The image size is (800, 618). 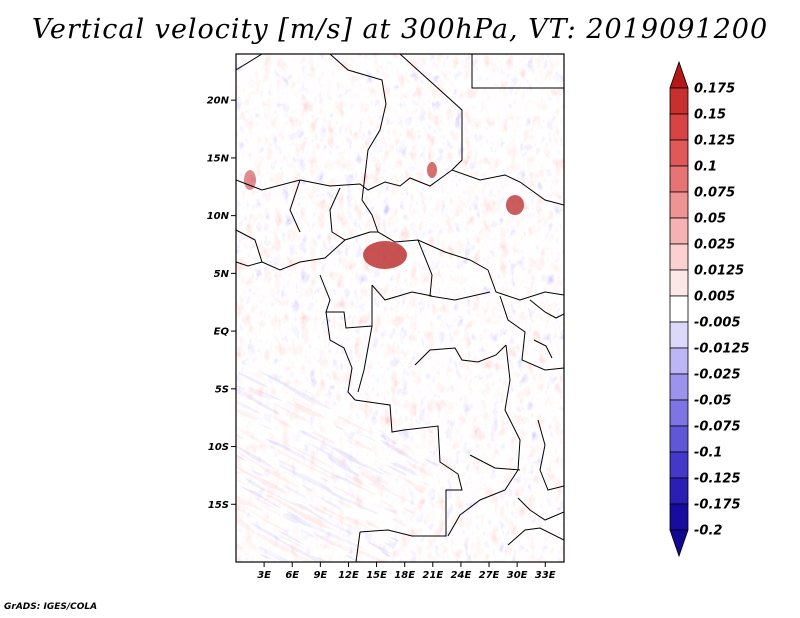 I want to click on lat-label: 20N, so click(x=218, y=101).